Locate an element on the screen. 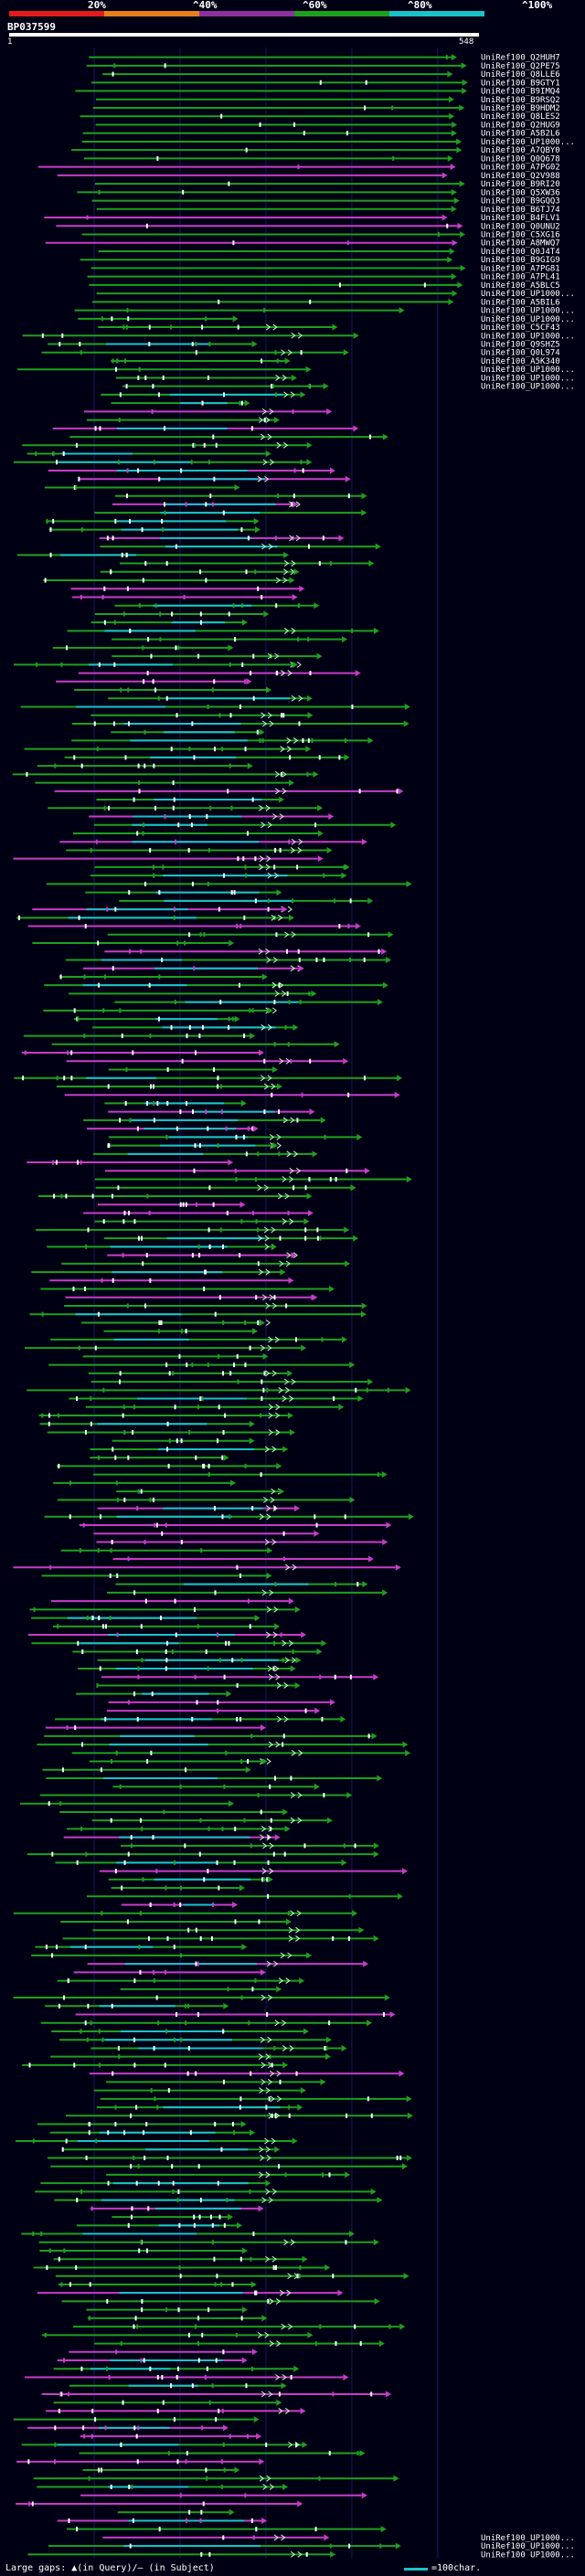  scale-bar-100-chars is located at coordinates (416, 2569).